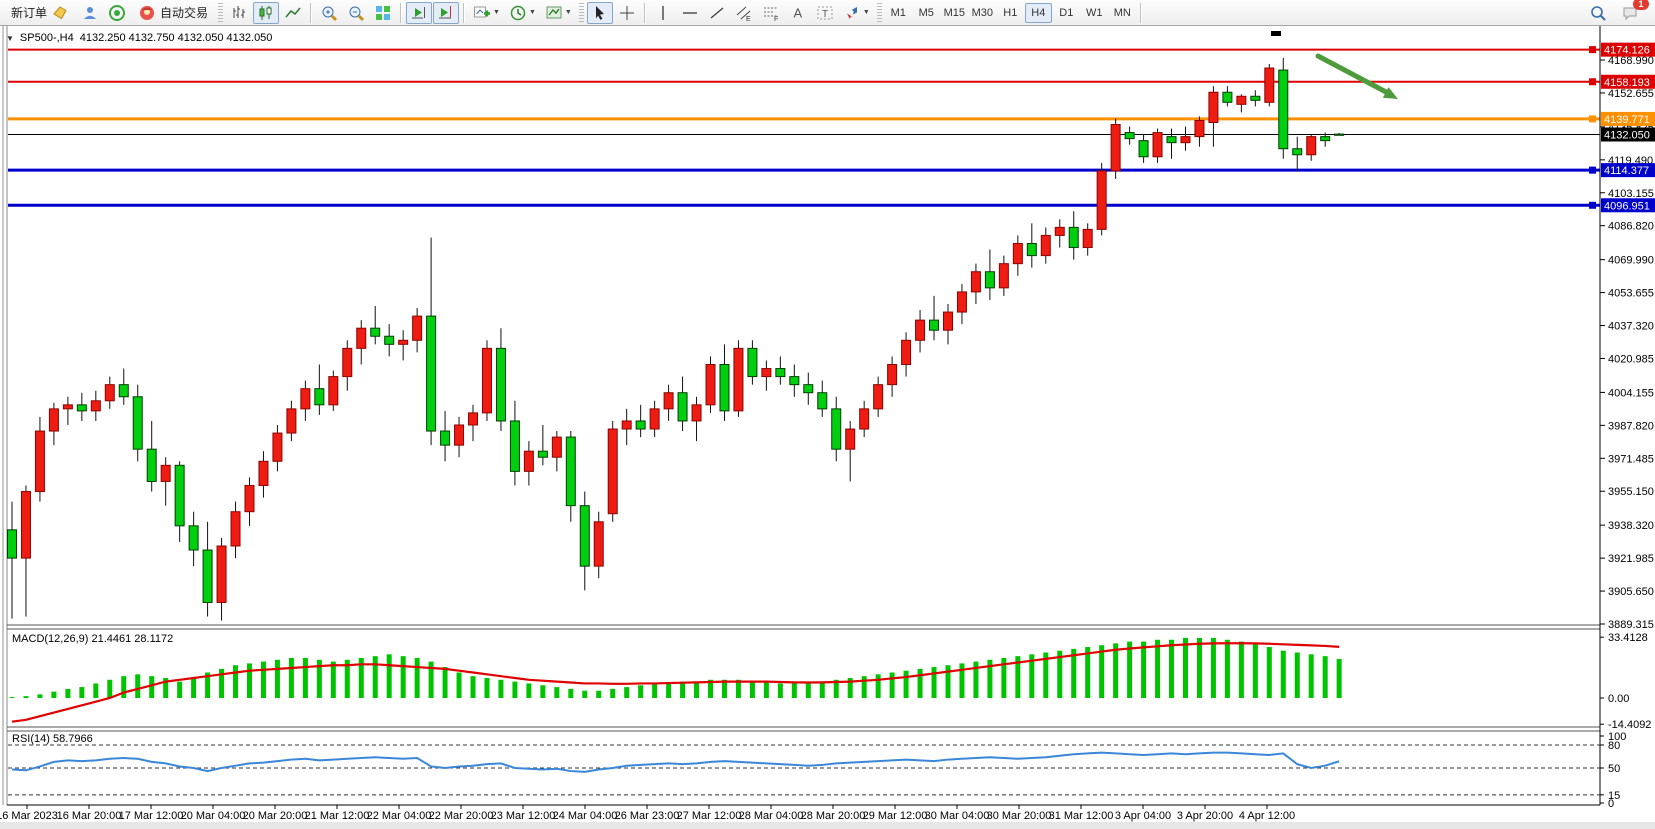 This screenshot has width=1655, height=829. I want to click on search-button, so click(1598, 13).